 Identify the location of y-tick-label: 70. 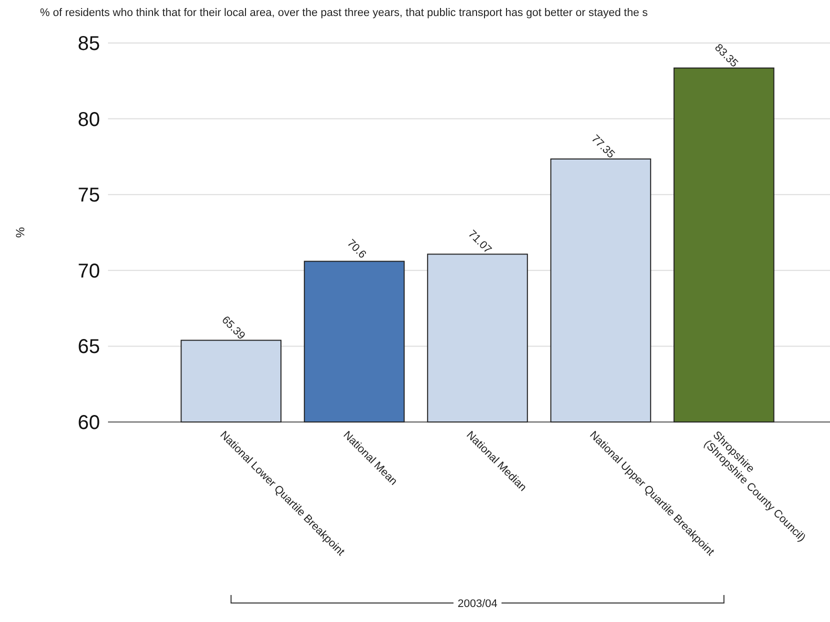
(89, 271).